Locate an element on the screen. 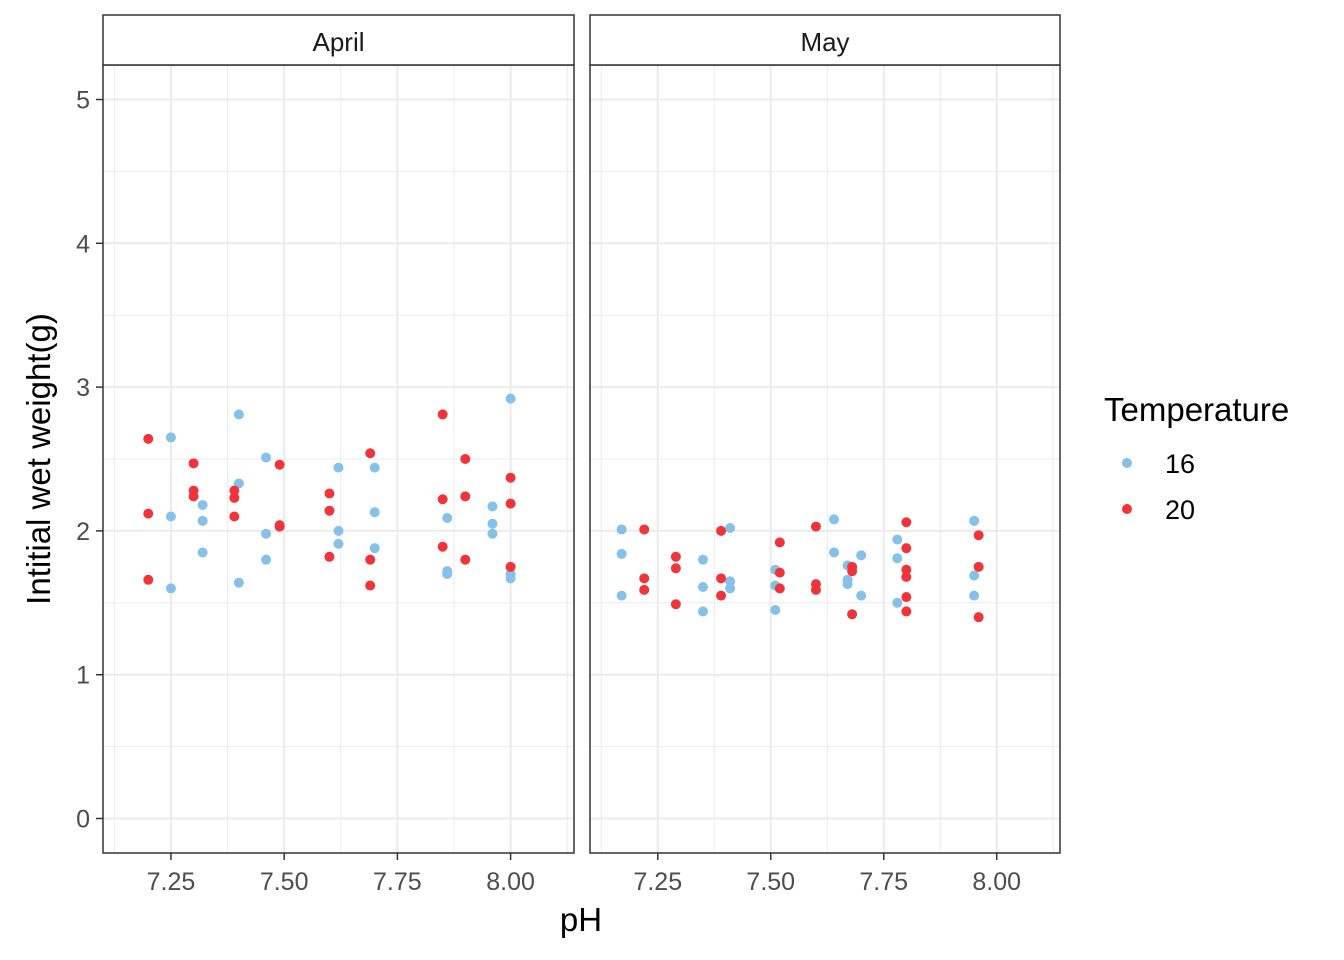 The width and height of the screenshot is (1344, 960). facet-strip-label: April is located at coordinates (338, 42).